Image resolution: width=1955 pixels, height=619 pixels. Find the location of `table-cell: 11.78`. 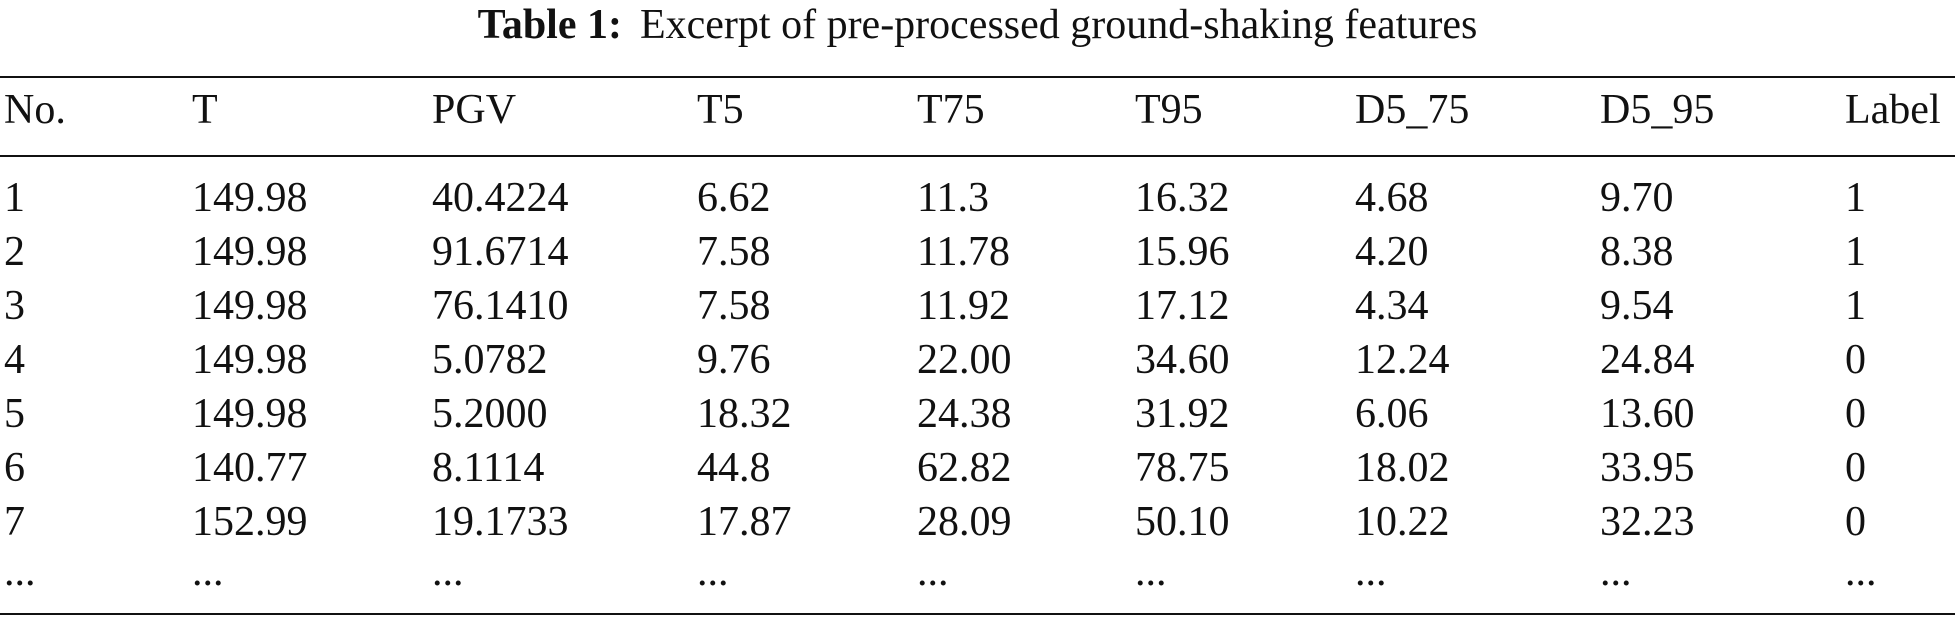

table-cell: 11.78 is located at coordinates (963, 252).